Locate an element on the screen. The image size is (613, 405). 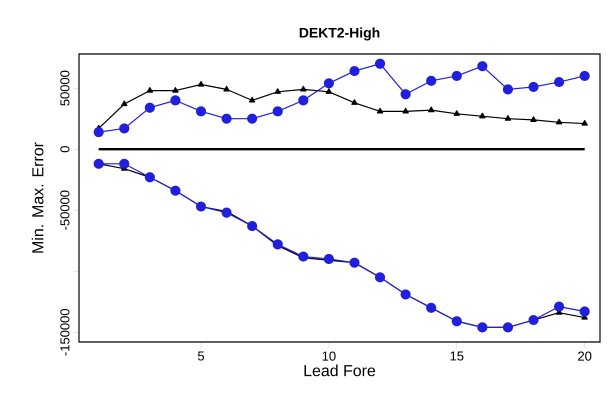
x-tick-label: 20 is located at coordinates (585, 356).